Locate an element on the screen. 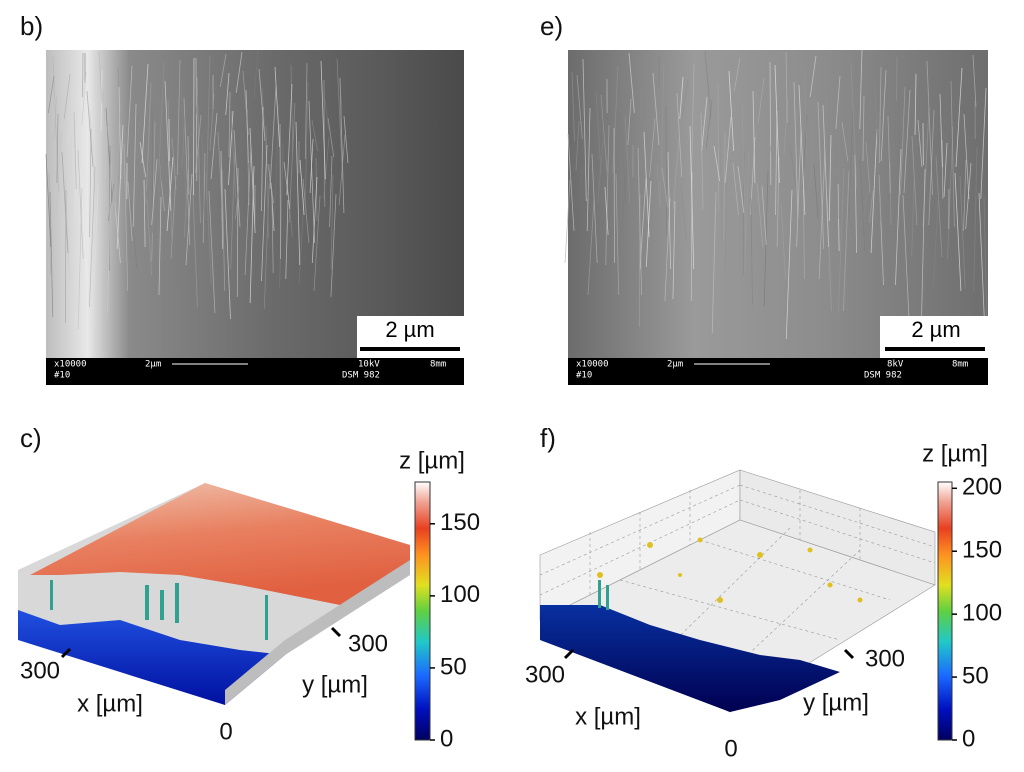 The width and height of the screenshot is (1024, 772). info-bar is located at coordinates (778, 371).